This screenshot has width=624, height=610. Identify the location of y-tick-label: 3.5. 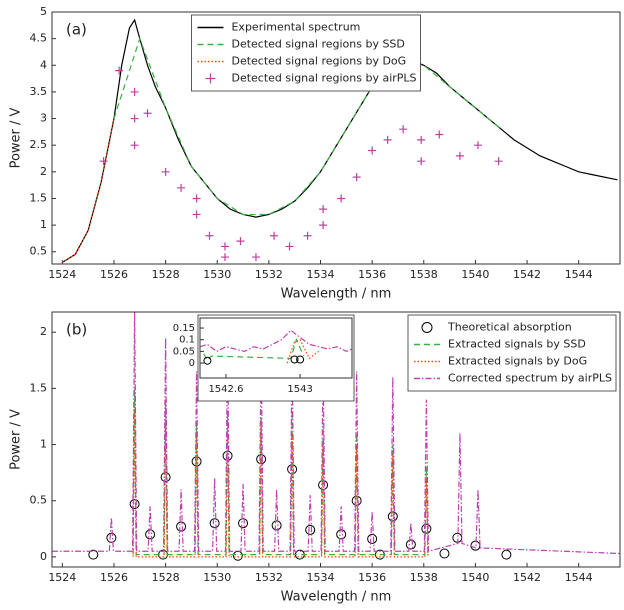
(39, 91).